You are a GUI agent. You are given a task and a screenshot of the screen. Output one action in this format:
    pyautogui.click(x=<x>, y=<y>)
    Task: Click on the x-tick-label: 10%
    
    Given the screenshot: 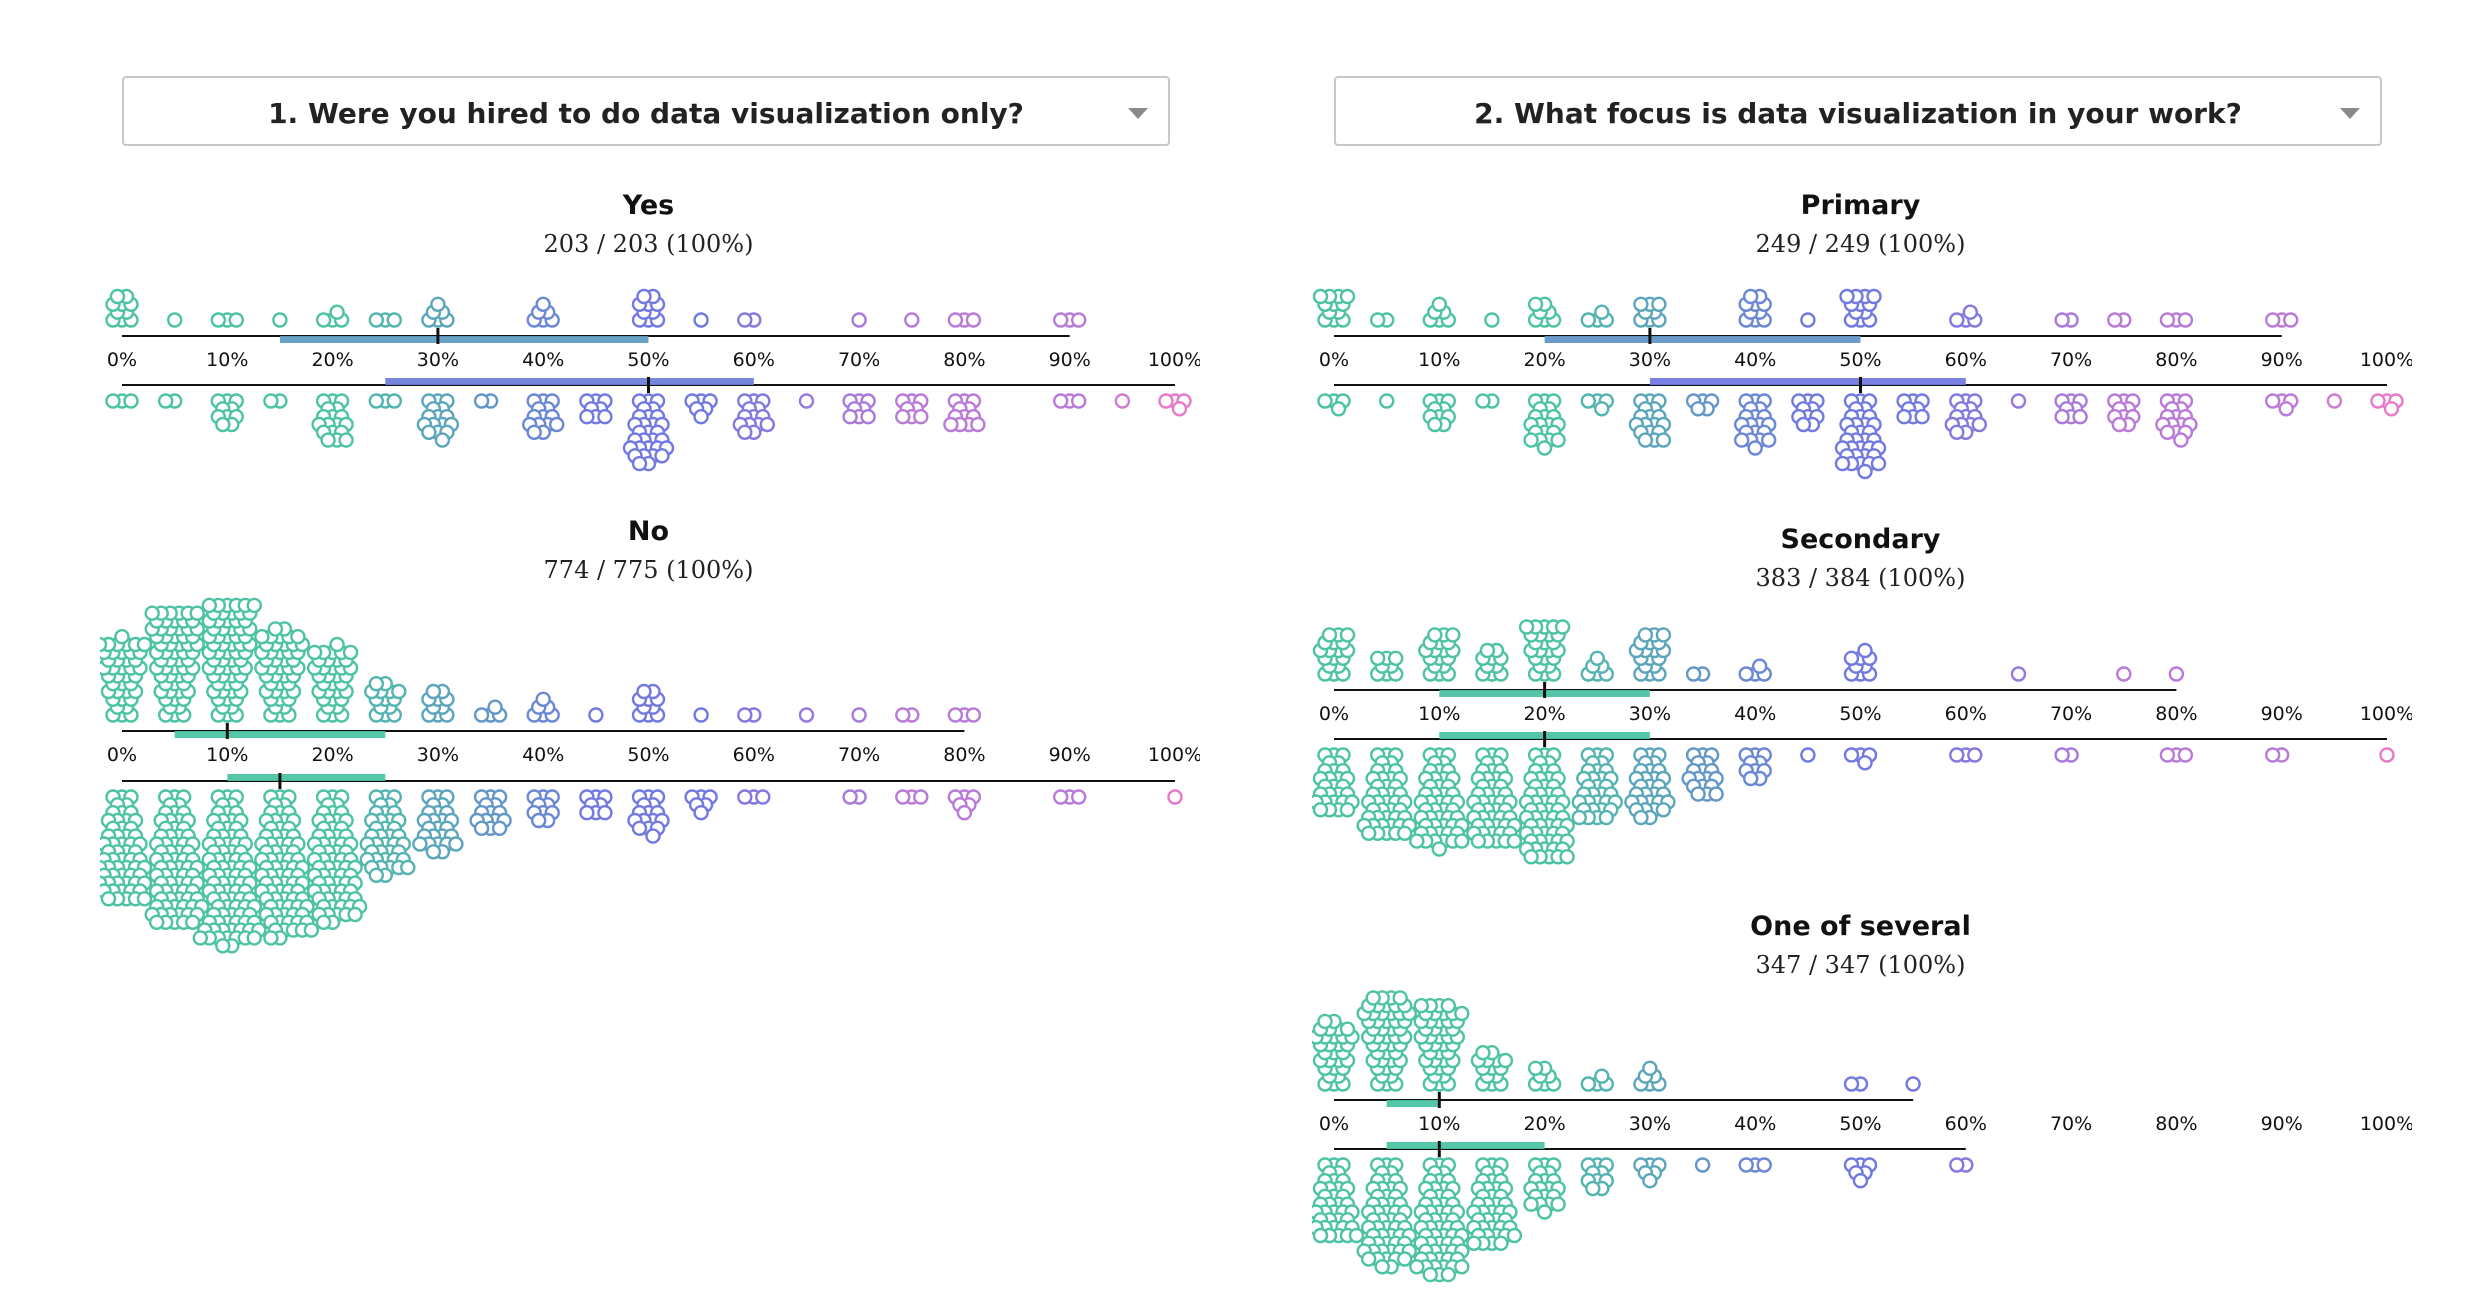 What is the action you would take?
    pyautogui.click(x=1439, y=1124)
    